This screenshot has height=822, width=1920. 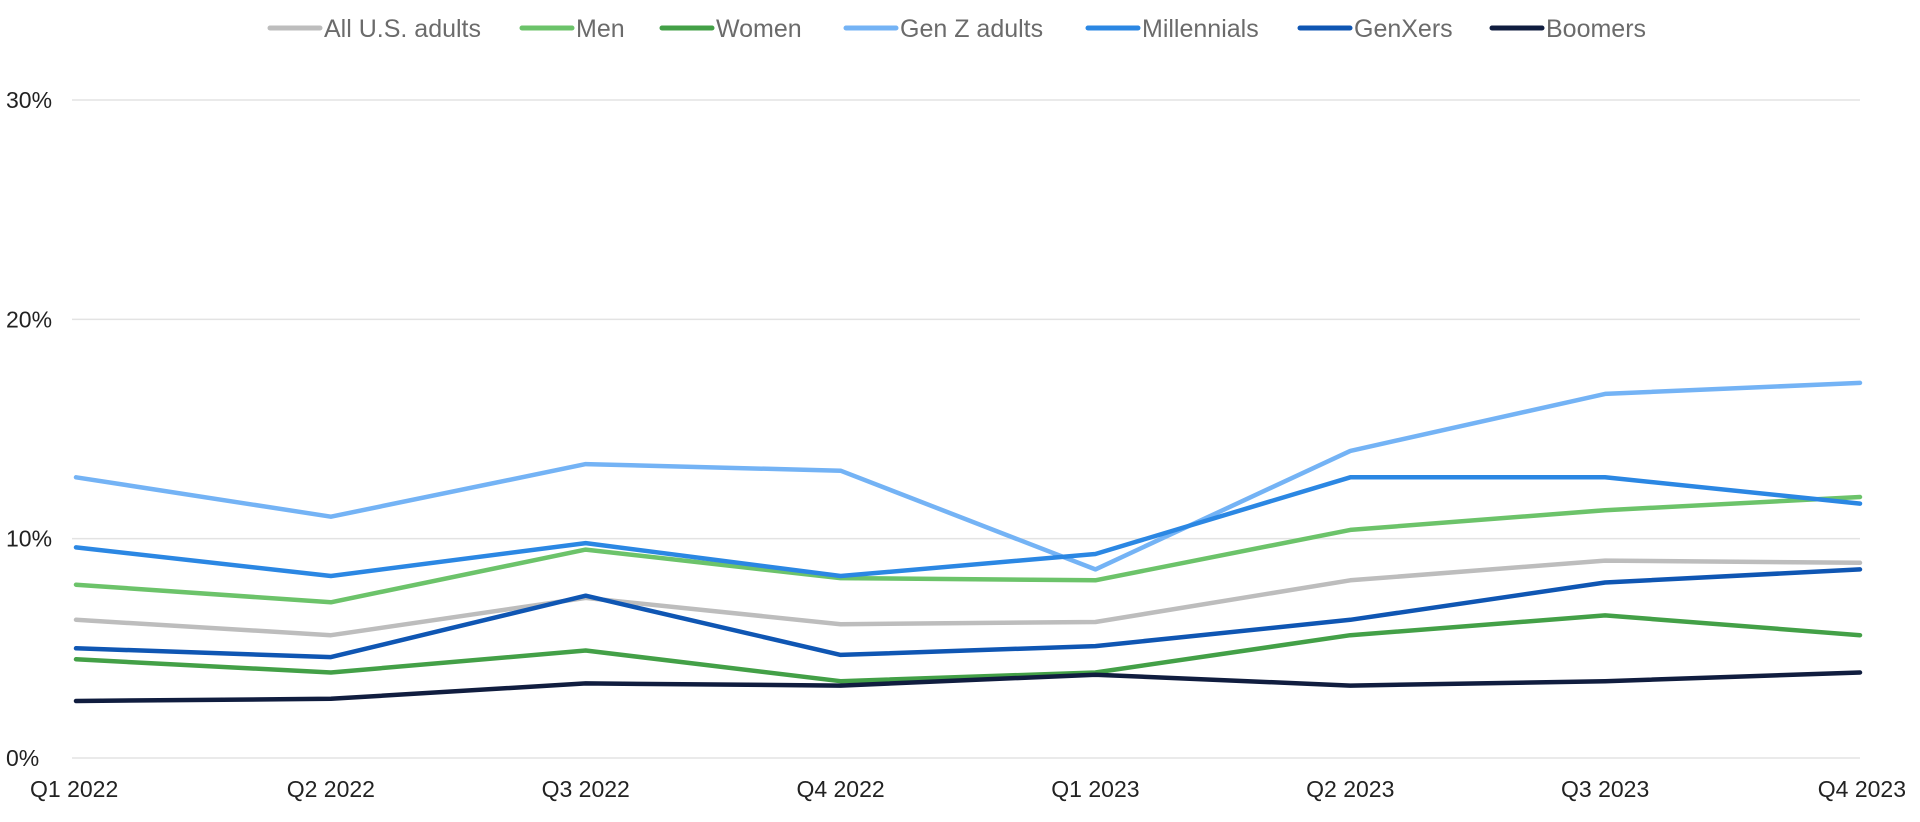 What do you see at coordinates (1862, 789) in the screenshot?
I see `x-tick-label: Q4 2023` at bounding box center [1862, 789].